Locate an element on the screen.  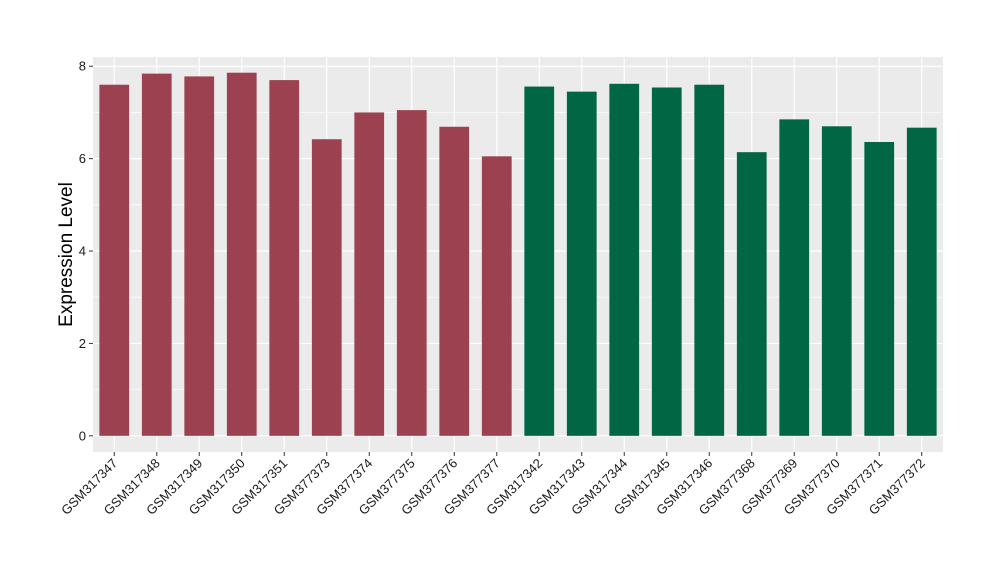
bar-GSM377377 is located at coordinates (496, 296).